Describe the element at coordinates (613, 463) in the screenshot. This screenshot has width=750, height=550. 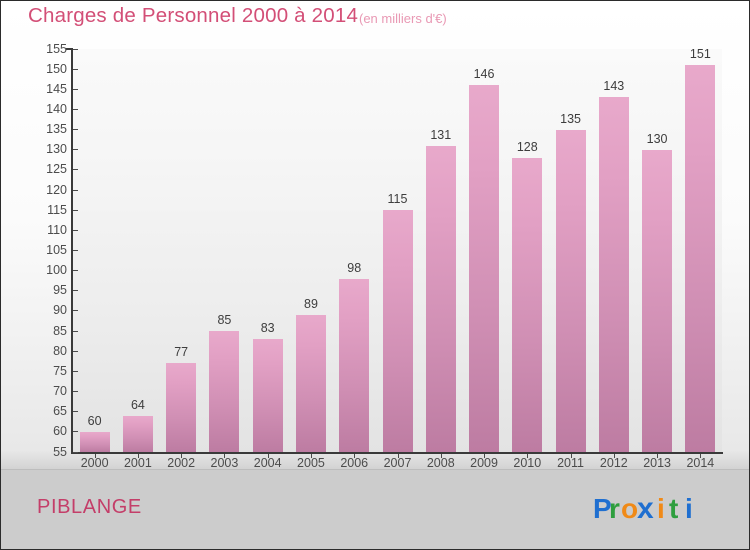
I see `x-axis-label: 2012` at that location.